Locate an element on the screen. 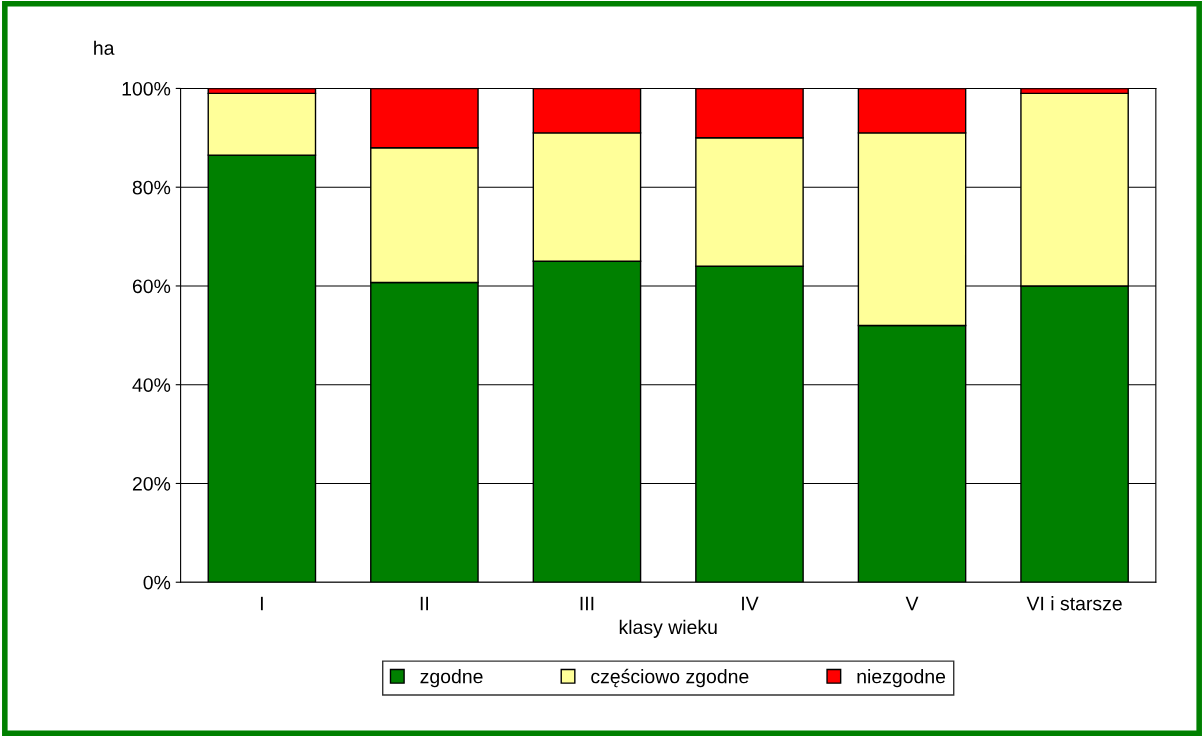 The width and height of the screenshot is (1204, 737). y-tick-label: 20% is located at coordinates (151, 483).